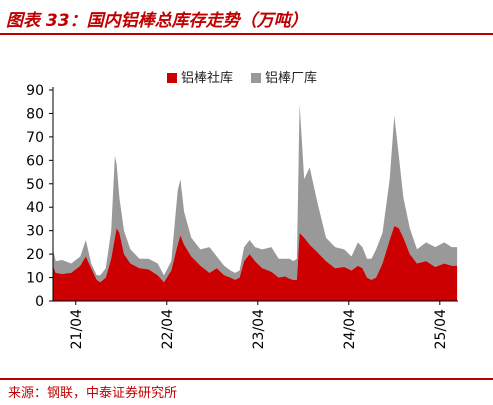  Describe the element at coordinates (157, 21) in the screenshot. I see `chart-title: 图表 33：国内铝棒总库存走势（万吨）` at that location.